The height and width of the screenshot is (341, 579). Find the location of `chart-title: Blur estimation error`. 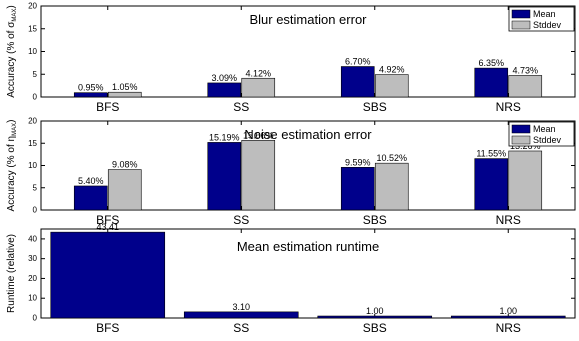

chart-title: Blur estimation error is located at coordinates (308, 19).